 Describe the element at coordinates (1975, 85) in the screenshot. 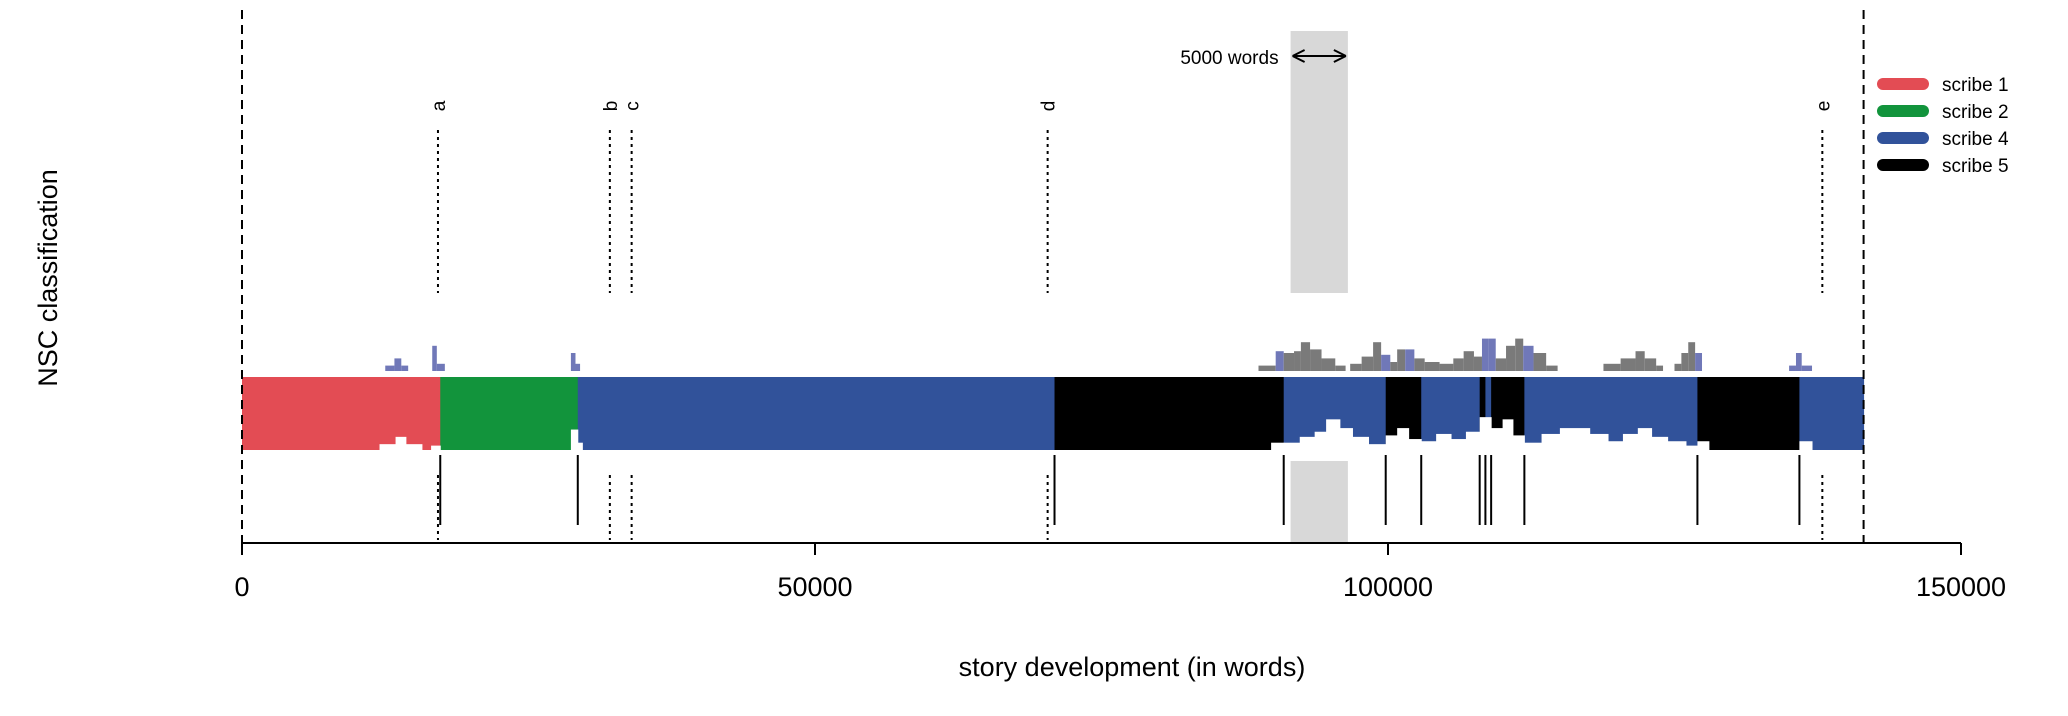

I see `legend-label: scribe 1` at that location.